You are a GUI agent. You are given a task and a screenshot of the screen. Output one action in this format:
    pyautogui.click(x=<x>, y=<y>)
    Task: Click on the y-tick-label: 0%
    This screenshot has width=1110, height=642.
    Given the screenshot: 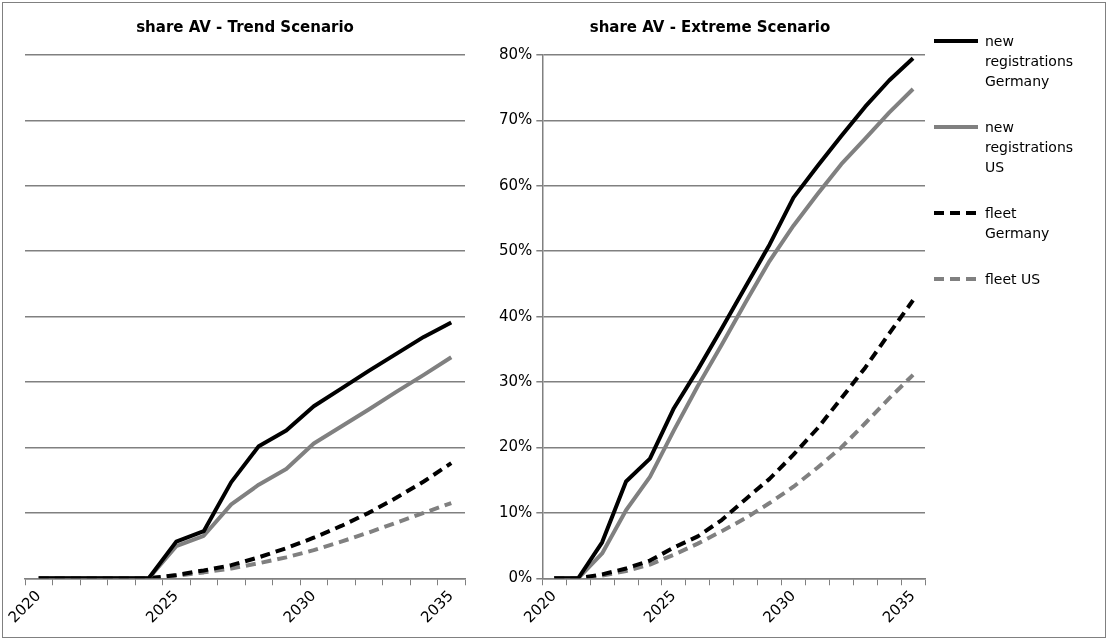 What is the action you would take?
    pyautogui.click(x=520, y=577)
    